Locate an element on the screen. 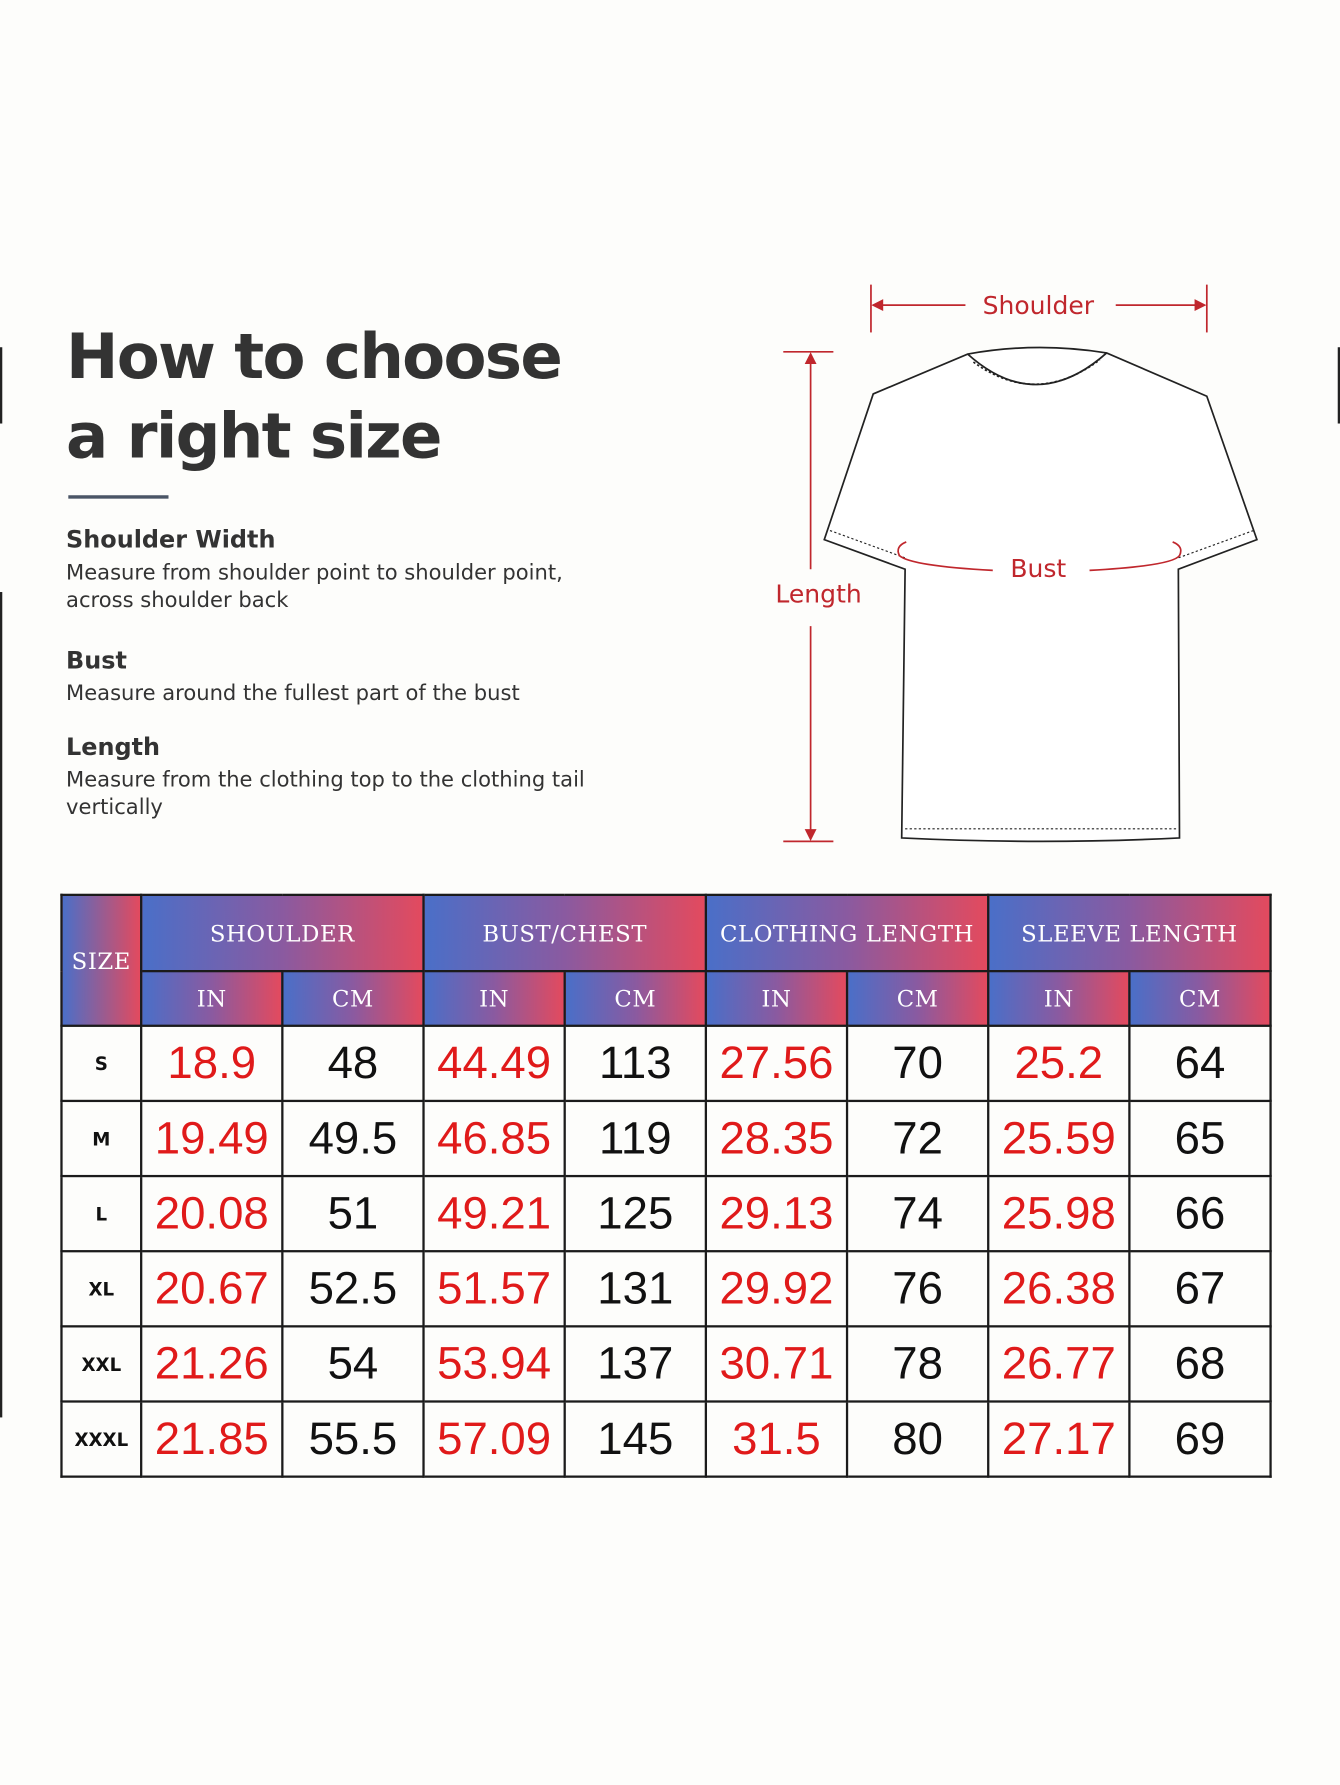 This screenshot has width=1340, height=1785. inch-value-cell: 21.26 is located at coordinates (212, 1364).